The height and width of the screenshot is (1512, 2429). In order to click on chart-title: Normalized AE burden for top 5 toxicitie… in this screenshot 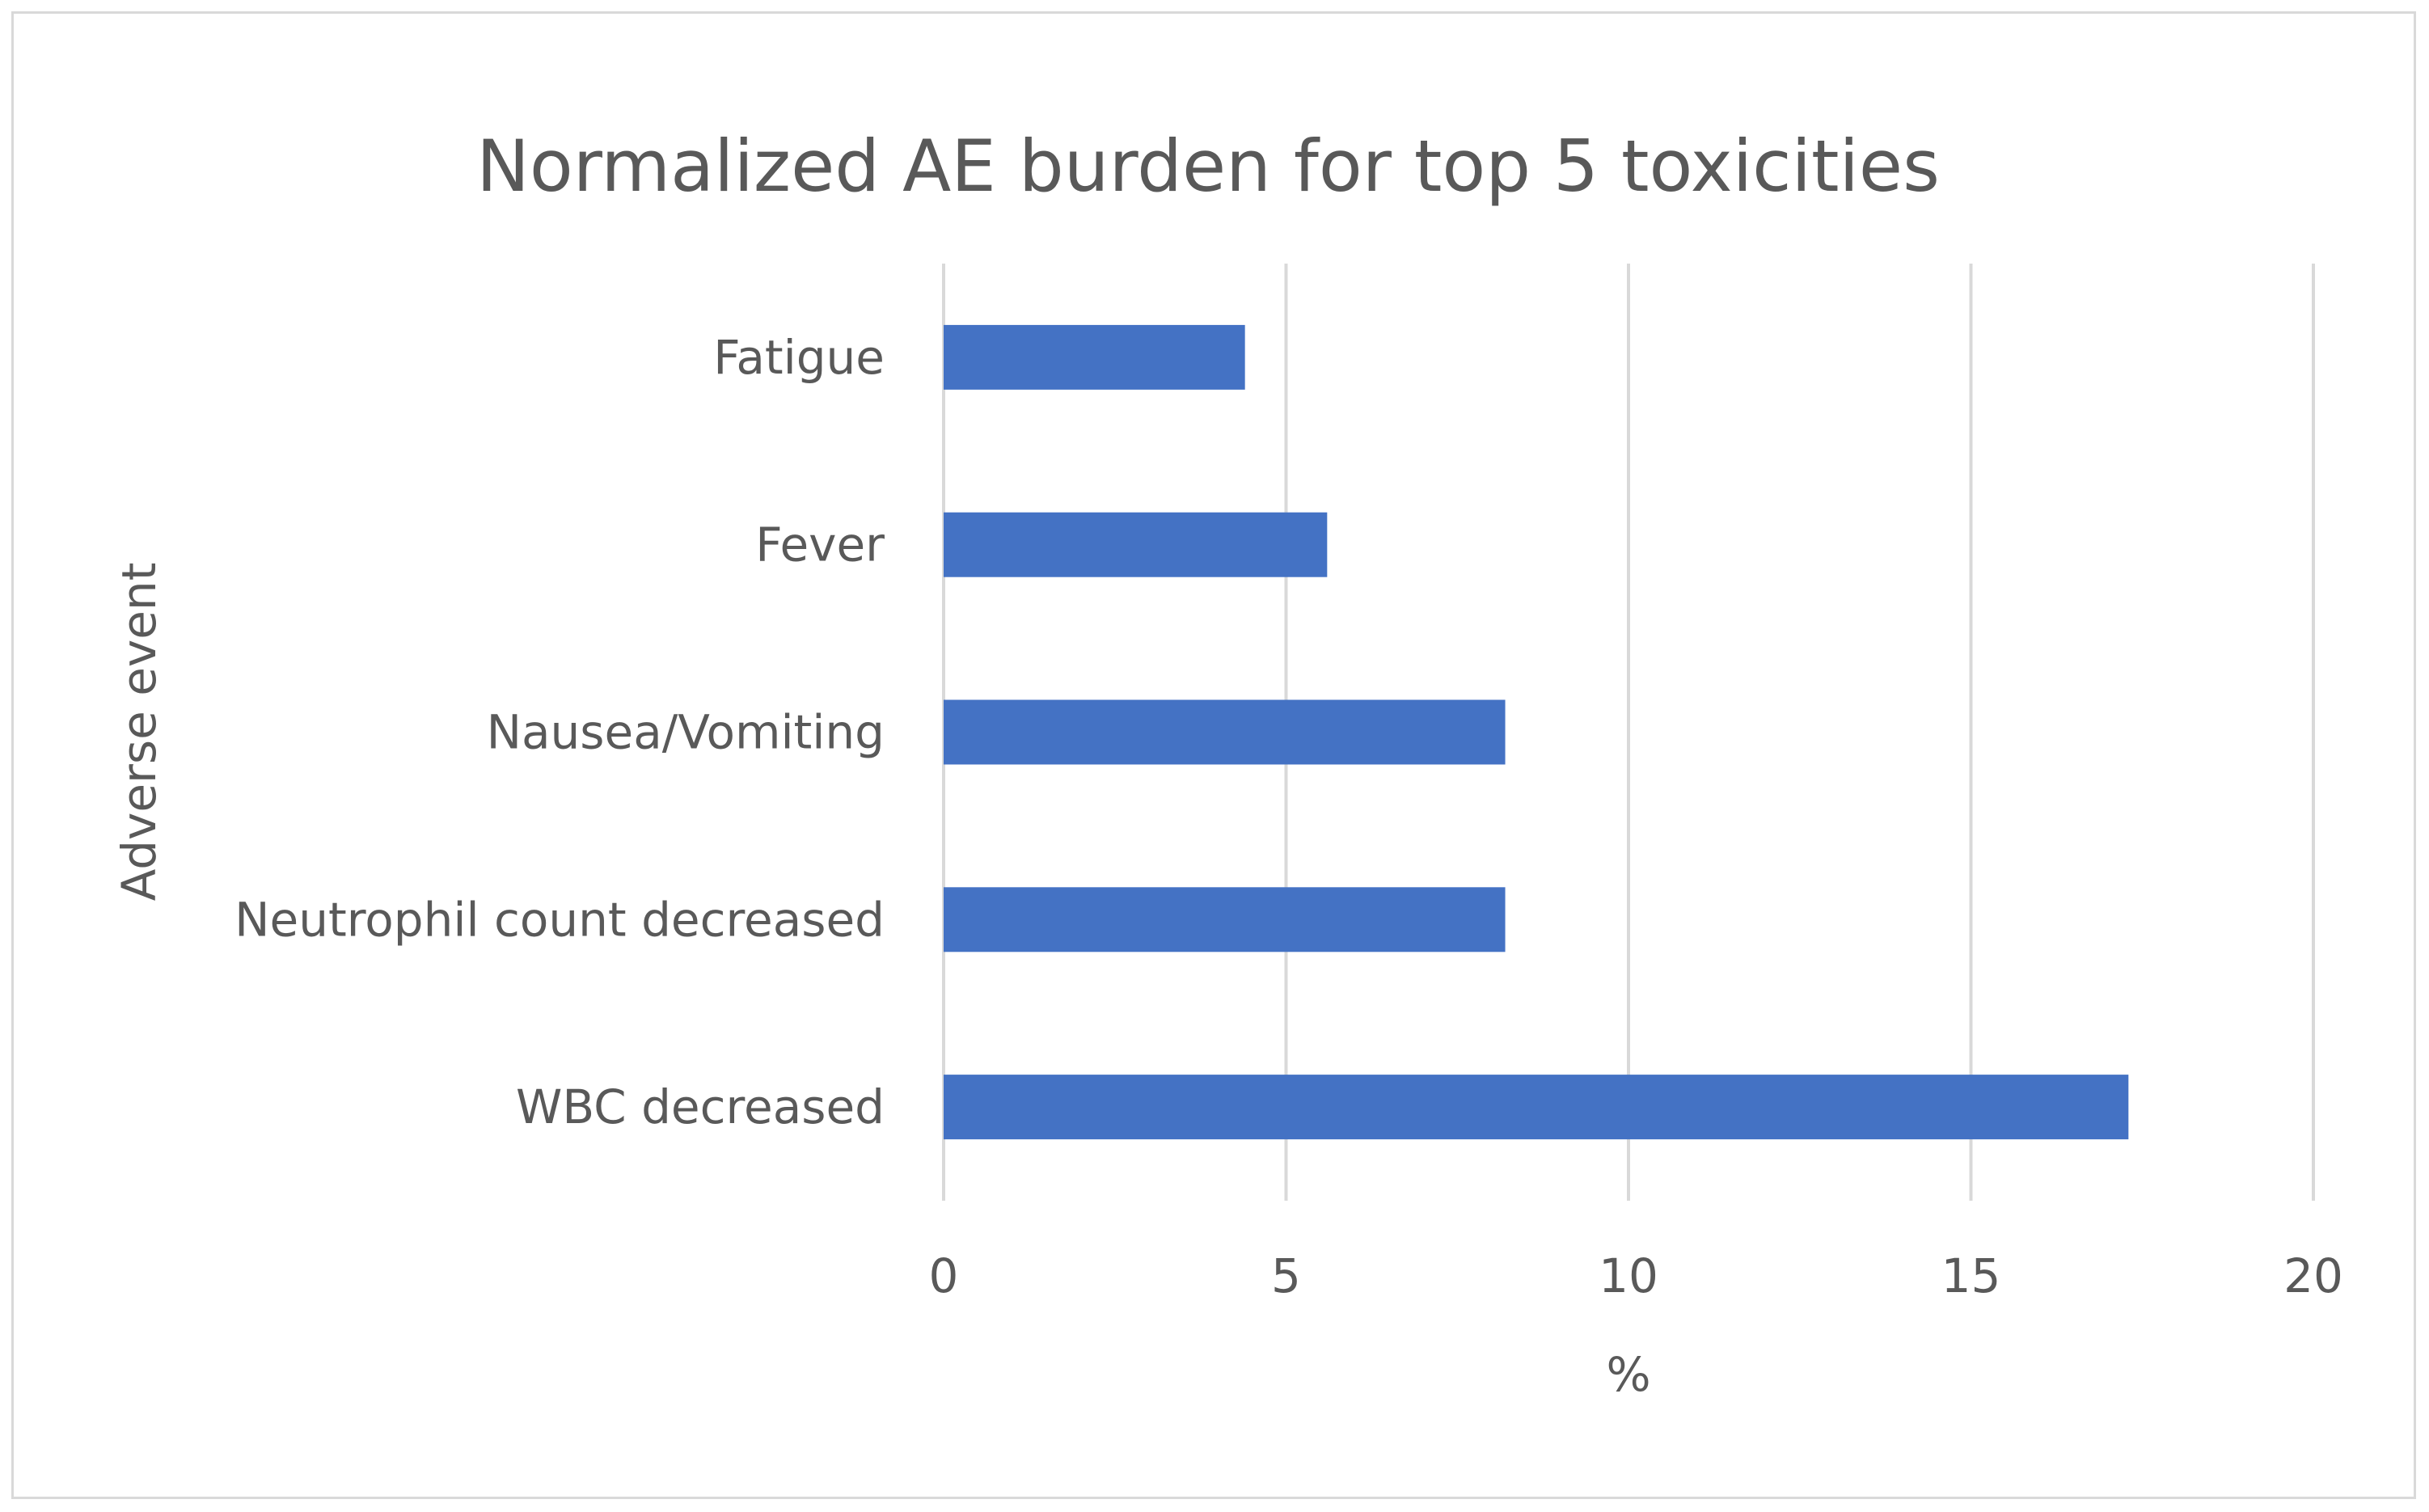, I will do `click(1208, 166)`.